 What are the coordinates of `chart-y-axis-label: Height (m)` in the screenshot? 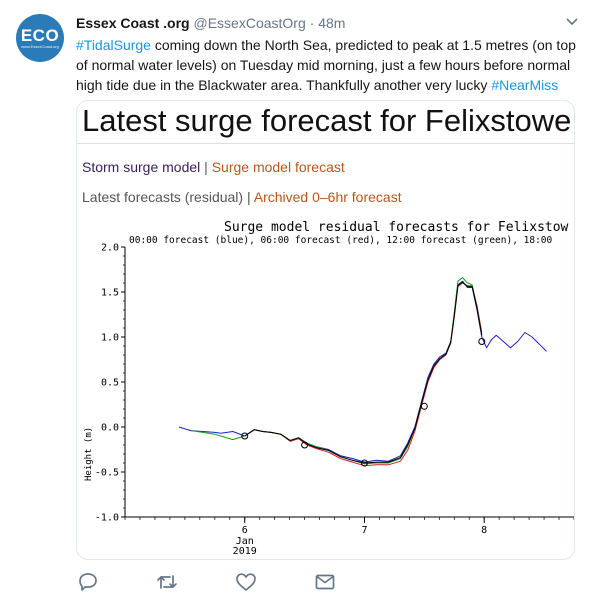 It's located at (89, 454).